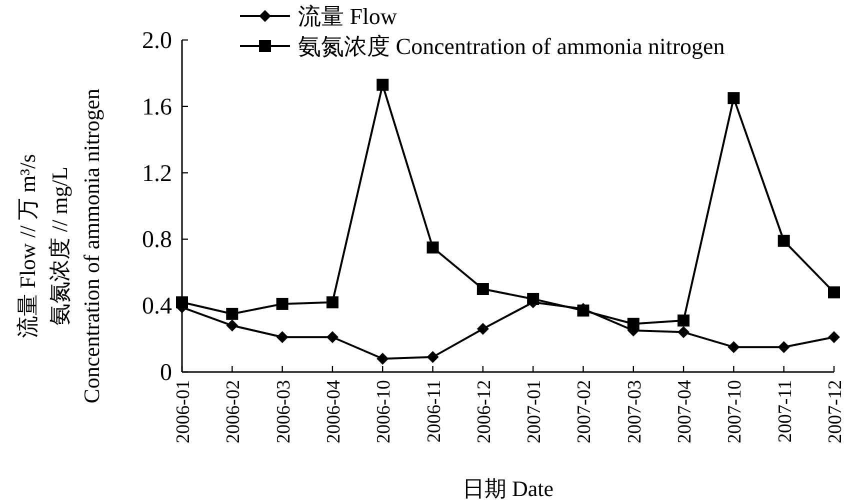 The image size is (857, 503). I want to click on x-axis-title: 日期 Date, so click(508, 488).